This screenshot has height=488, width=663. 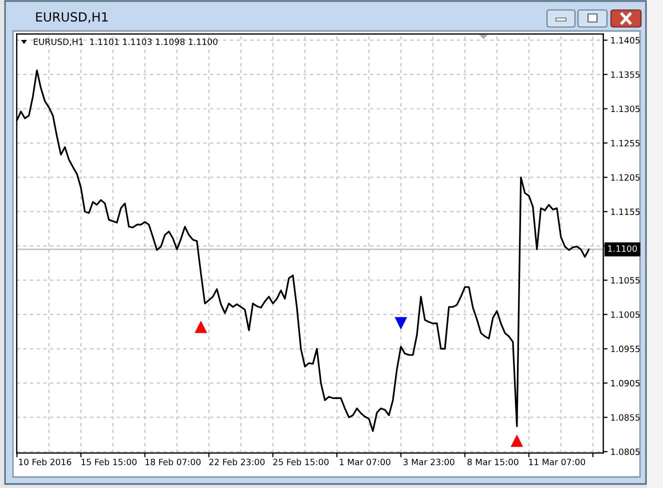 I want to click on y-tick-label: 1.0955, so click(x=625, y=349).